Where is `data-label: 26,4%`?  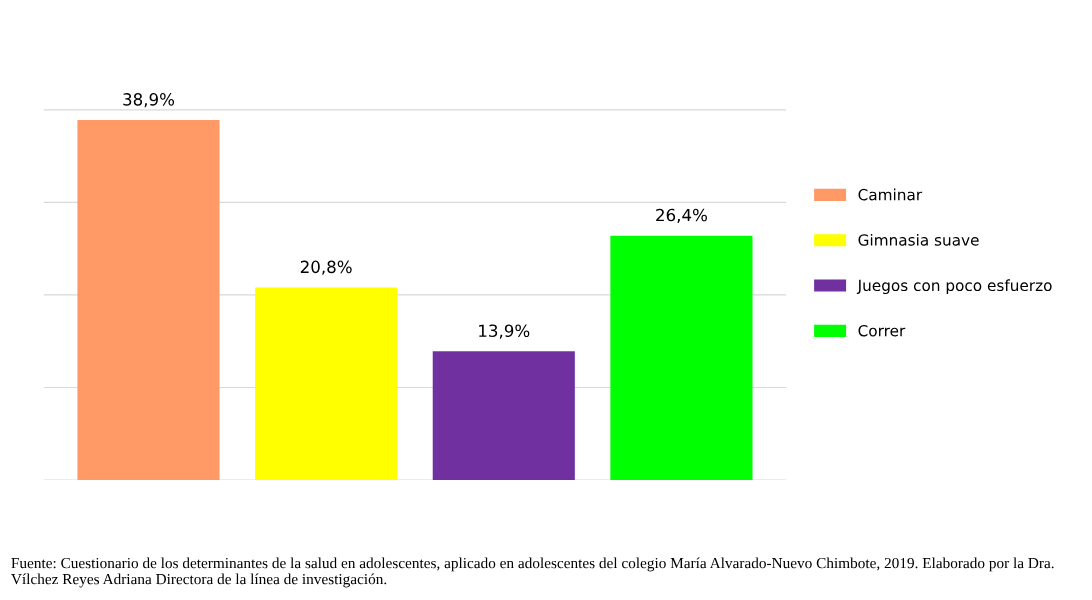 data-label: 26,4% is located at coordinates (681, 216).